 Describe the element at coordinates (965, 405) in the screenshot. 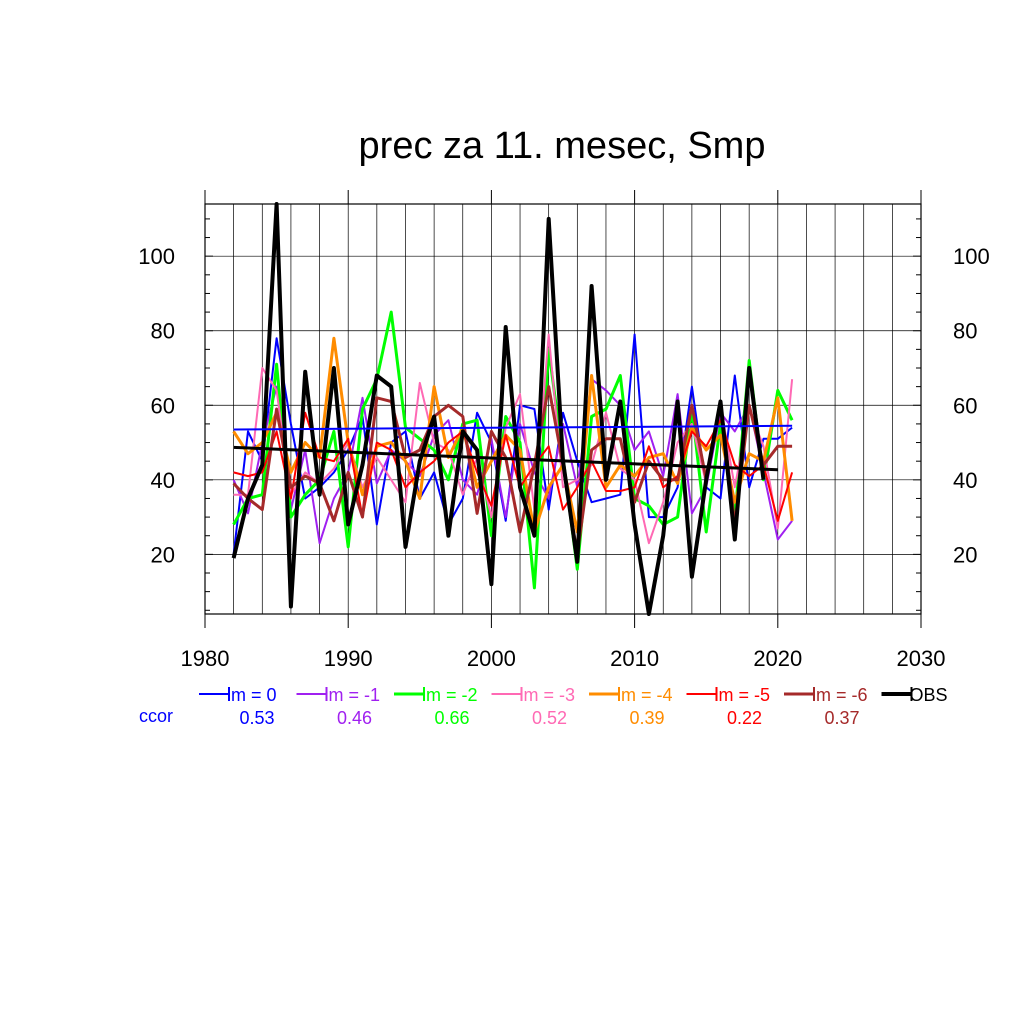

I see `y-tick-label-right: 60` at that location.